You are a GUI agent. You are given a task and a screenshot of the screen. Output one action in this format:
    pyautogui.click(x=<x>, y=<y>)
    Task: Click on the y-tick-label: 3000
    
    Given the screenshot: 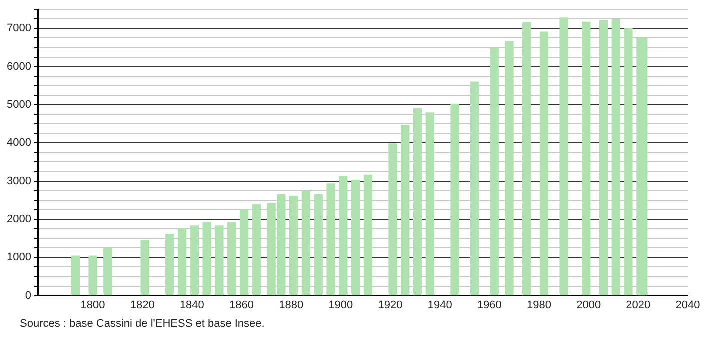 What is the action you would take?
    pyautogui.click(x=19, y=181)
    